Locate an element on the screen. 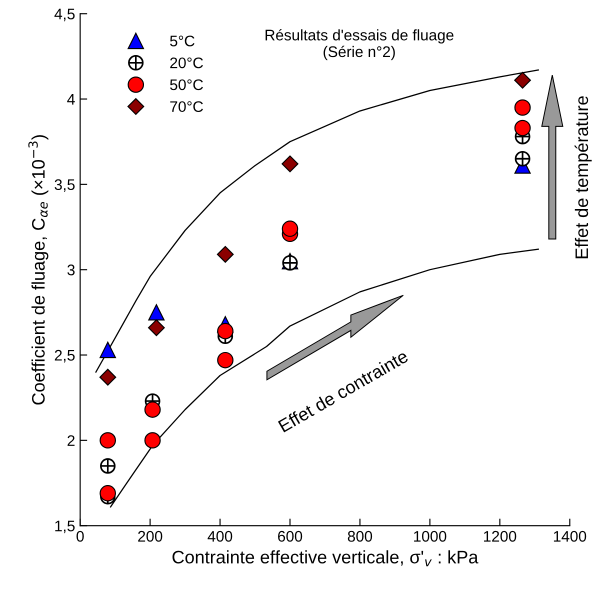  legend-label: 70°C is located at coordinates (186, 106).